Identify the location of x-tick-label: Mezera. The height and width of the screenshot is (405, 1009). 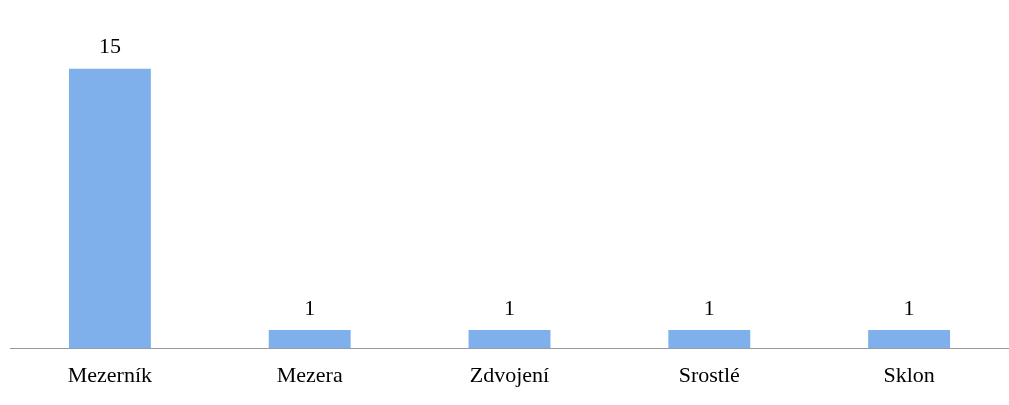
(309, 374).